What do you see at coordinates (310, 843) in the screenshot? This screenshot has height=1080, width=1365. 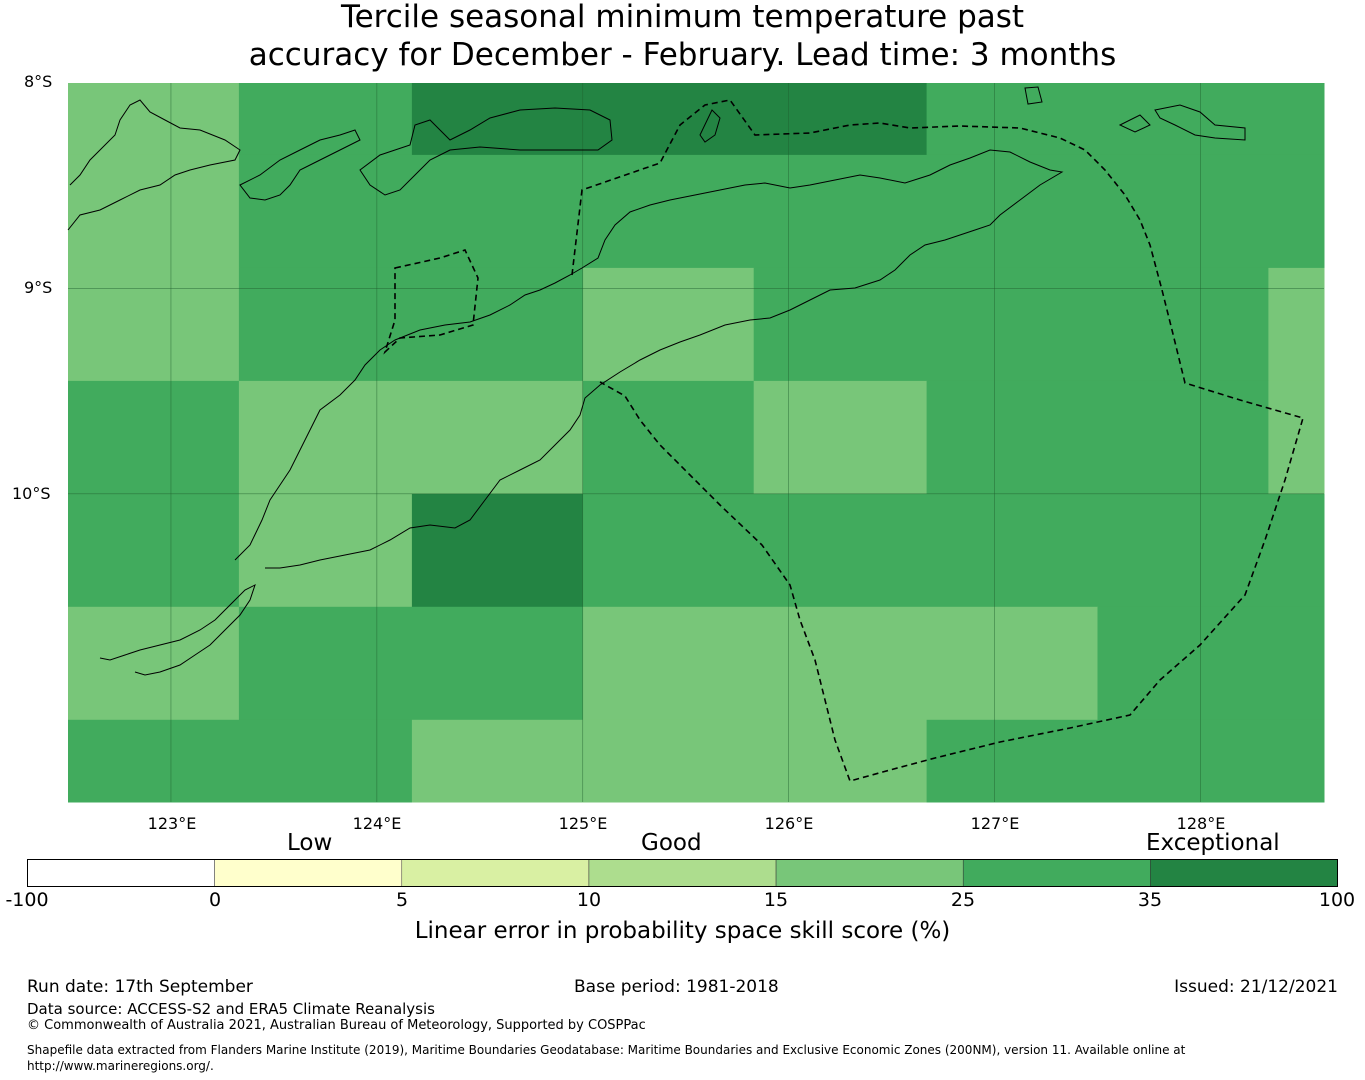 I see `colorbar-category-low: Low` at bounding box center [310, 843].